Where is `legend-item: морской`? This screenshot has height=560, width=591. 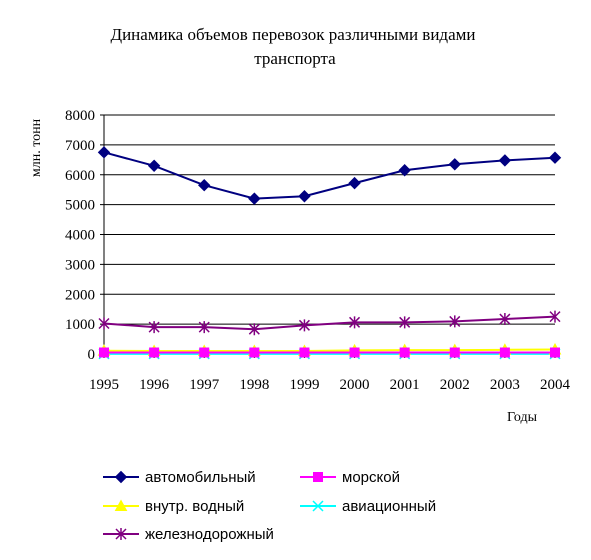 legend-item: морской is located at coordinates (350, 477).